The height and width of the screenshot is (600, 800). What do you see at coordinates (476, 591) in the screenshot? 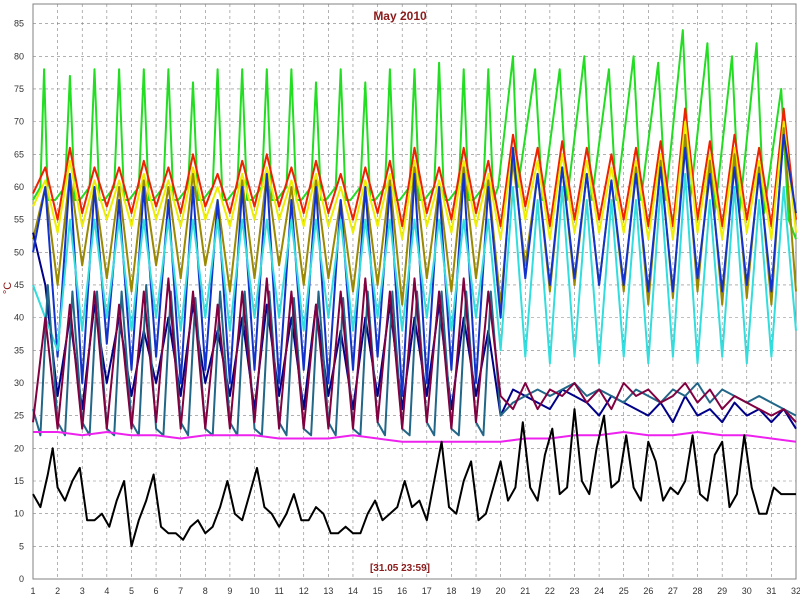
I see `x-tick-label: 19` at bounding box center [476, 591].